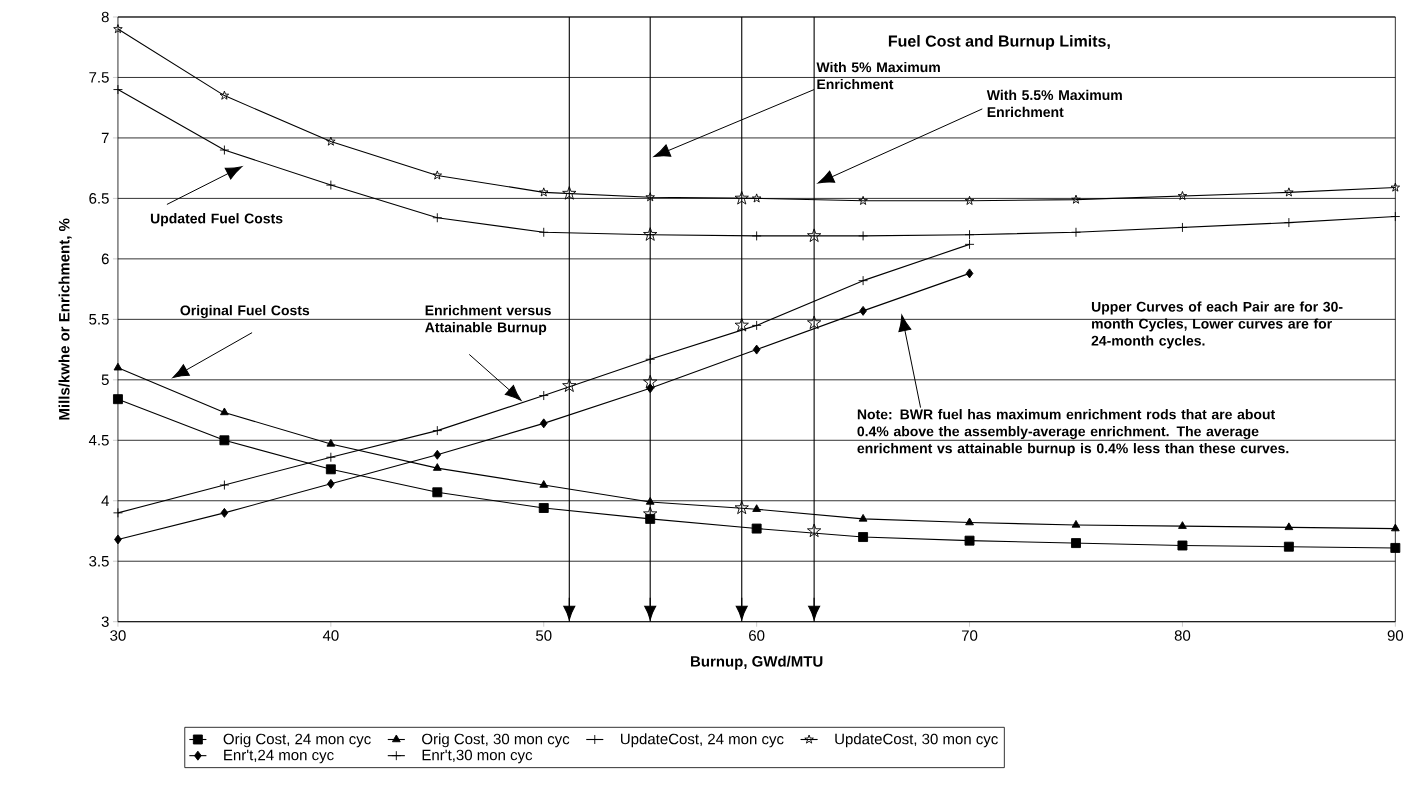 The image size is (1407, 811). What do you see at coordinates (916, 740) in the screenshot?
I see `legend-label: UpdateCost, 30 mon cyc` at bounding box center [916, 740].